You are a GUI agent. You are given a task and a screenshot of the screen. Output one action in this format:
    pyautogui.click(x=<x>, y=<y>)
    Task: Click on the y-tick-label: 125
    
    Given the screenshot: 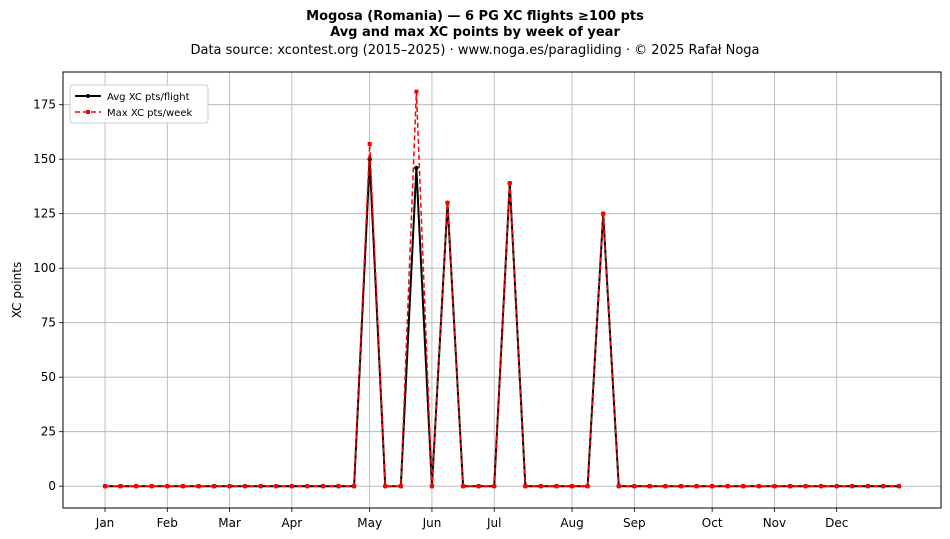 What is the action you would take?
    pyautogui.click(x=44, y=214)
    